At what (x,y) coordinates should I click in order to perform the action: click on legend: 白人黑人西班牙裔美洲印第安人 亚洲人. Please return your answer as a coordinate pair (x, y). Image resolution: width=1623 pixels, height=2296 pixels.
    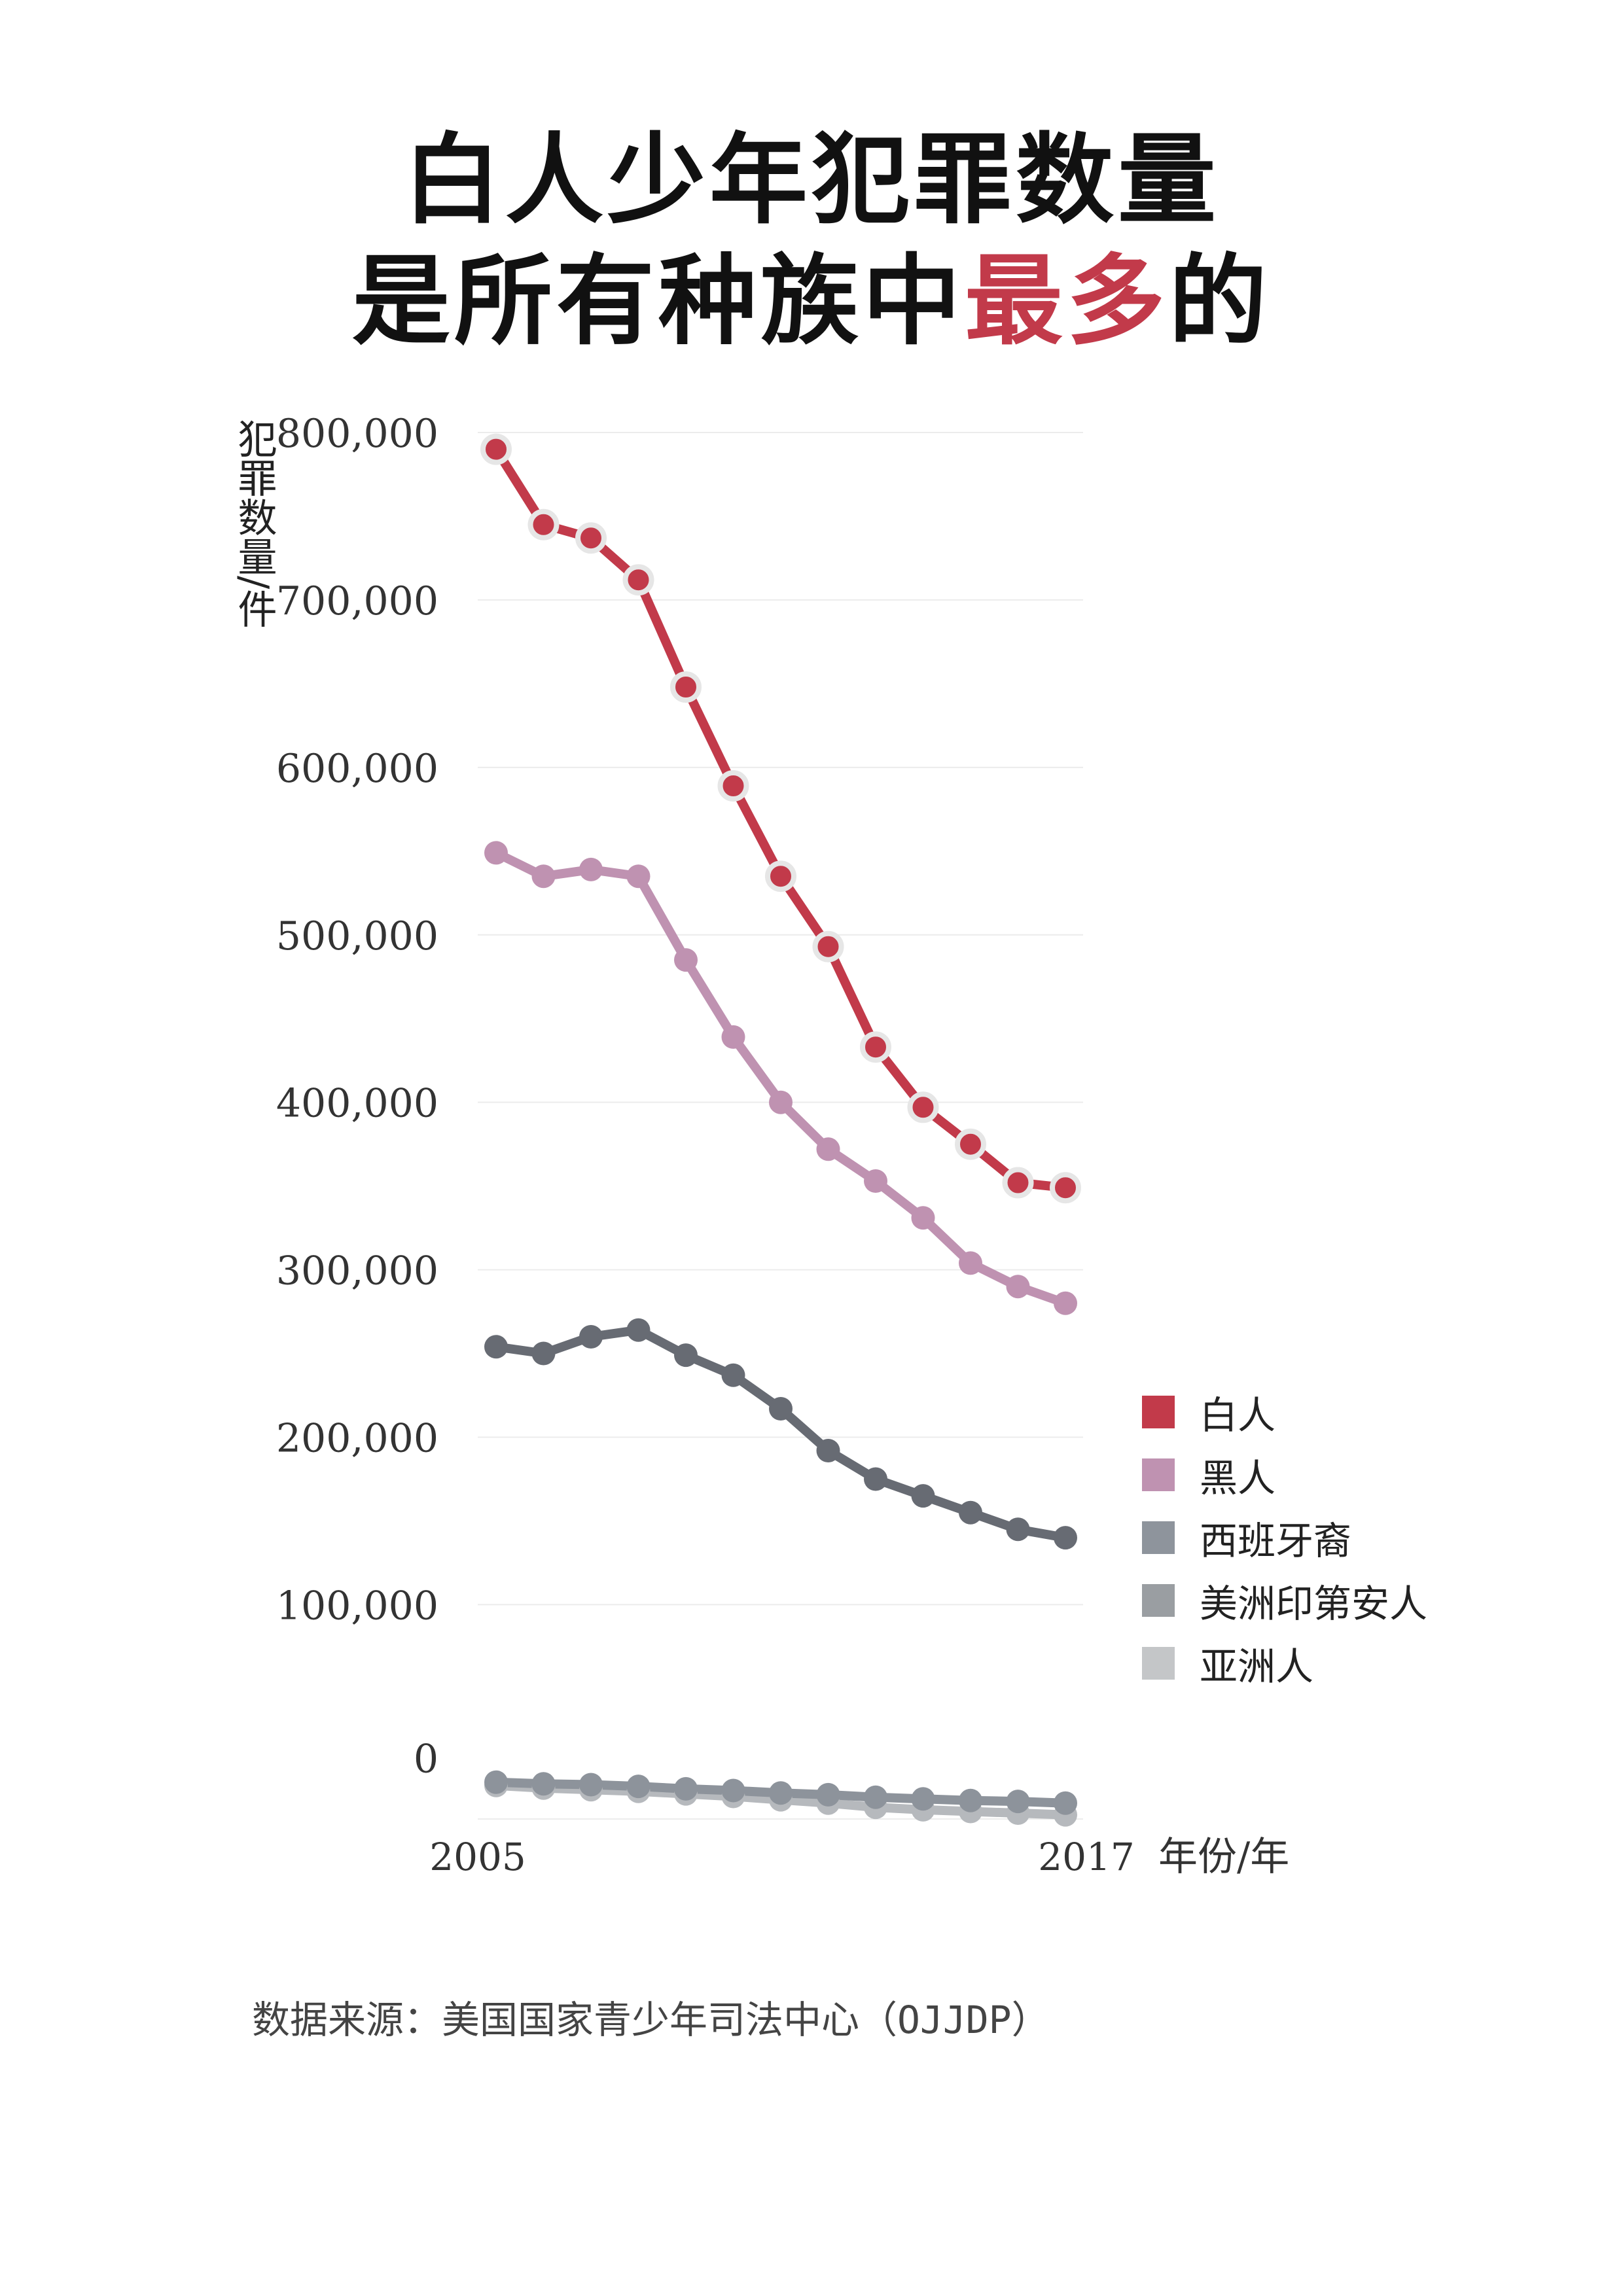
    Looking at the image, I should click on (1284, 1538).